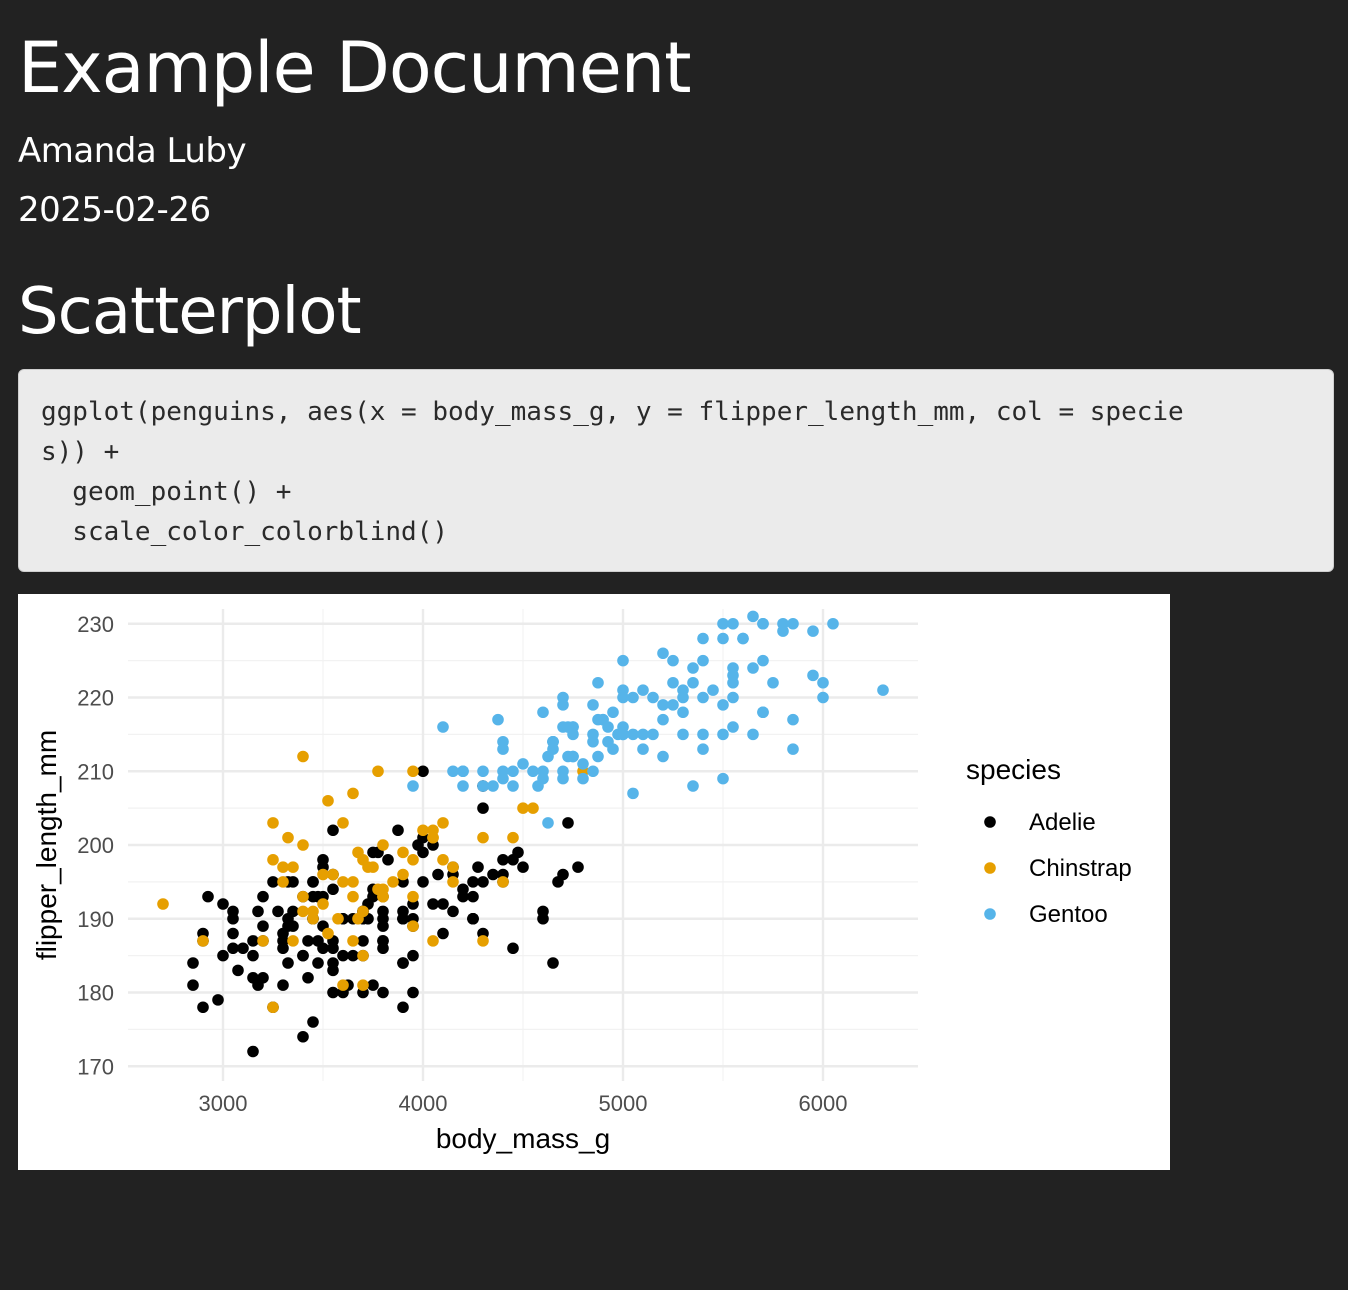  What do you see at coordinates (355, 68) in the screenshot?
I see `document-title: Example Document` at bounding box center [355, 68].